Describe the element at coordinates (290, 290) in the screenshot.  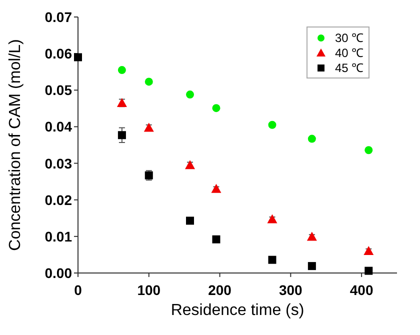
I see `x-tick-label: 300` at that location.